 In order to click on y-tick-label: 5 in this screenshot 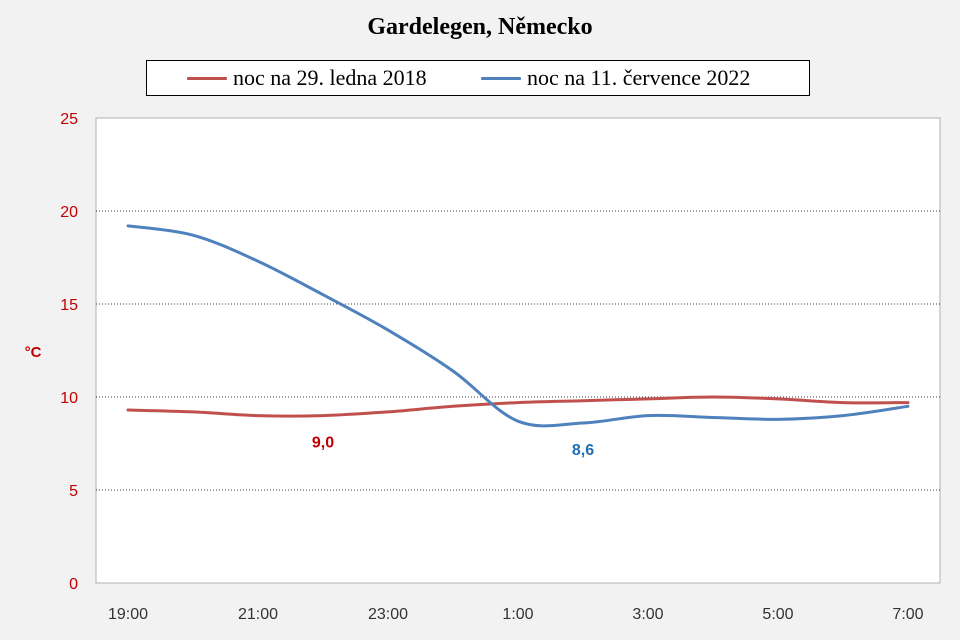, I will do `click(73, 491)`.